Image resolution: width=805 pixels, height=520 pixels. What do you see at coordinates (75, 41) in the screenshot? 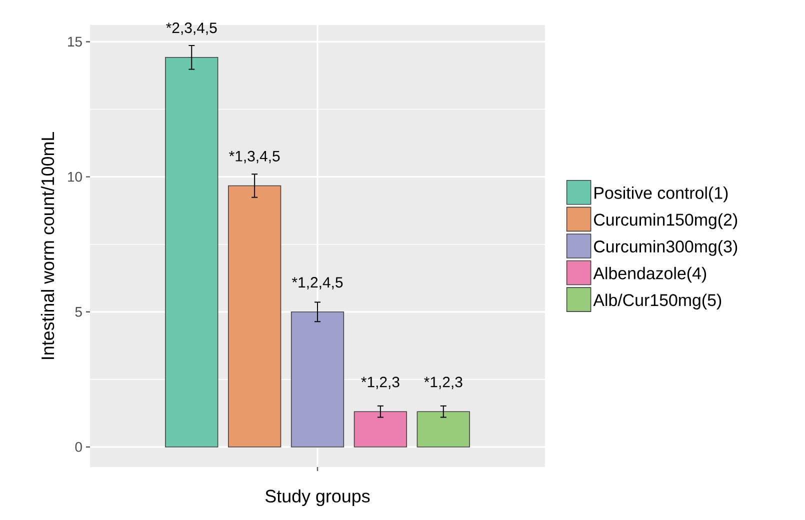
I see `y-tick-label: 15` at bounding box center [75, 41].